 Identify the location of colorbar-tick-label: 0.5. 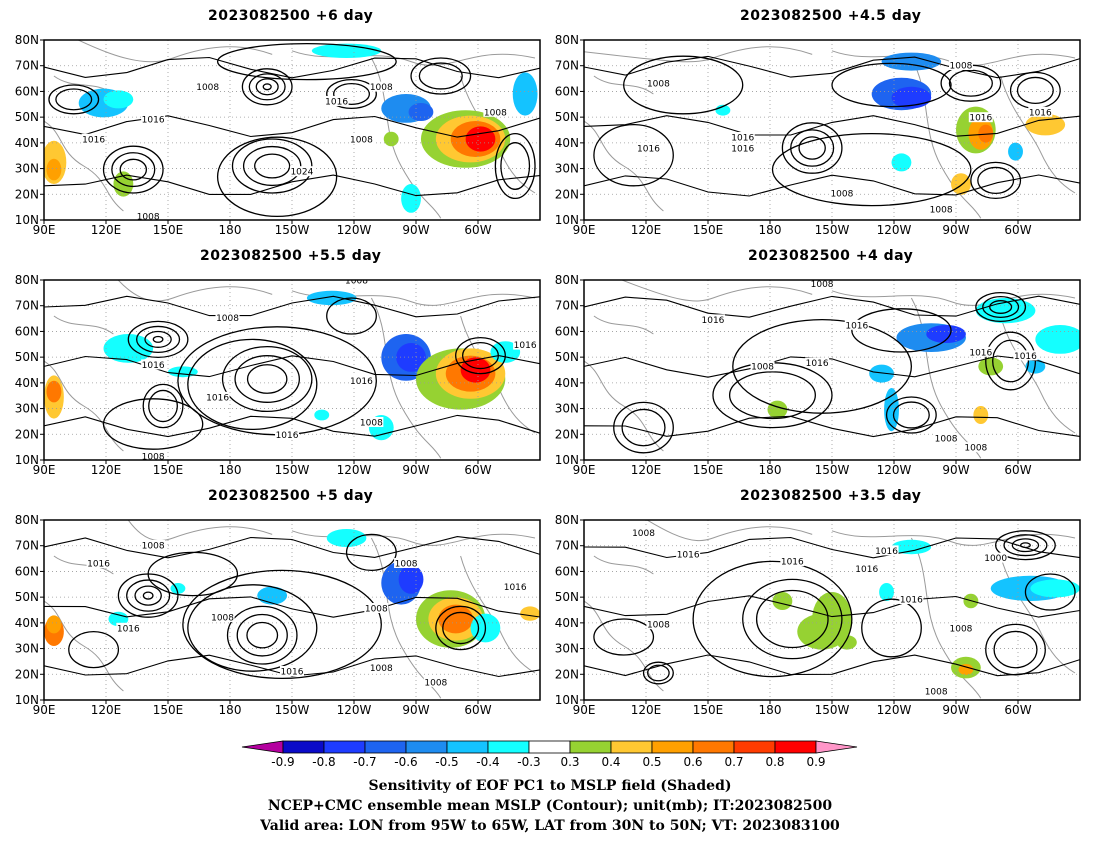
(651, 762).